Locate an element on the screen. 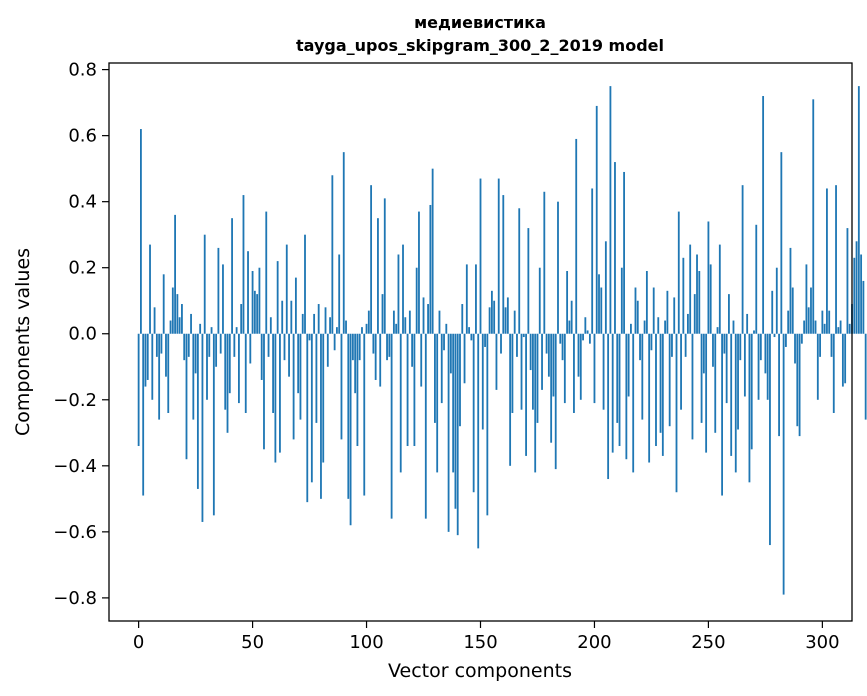 This screenshot has width=867, height=696. x-tick-label: 0 is located at coordinates (138, 642).